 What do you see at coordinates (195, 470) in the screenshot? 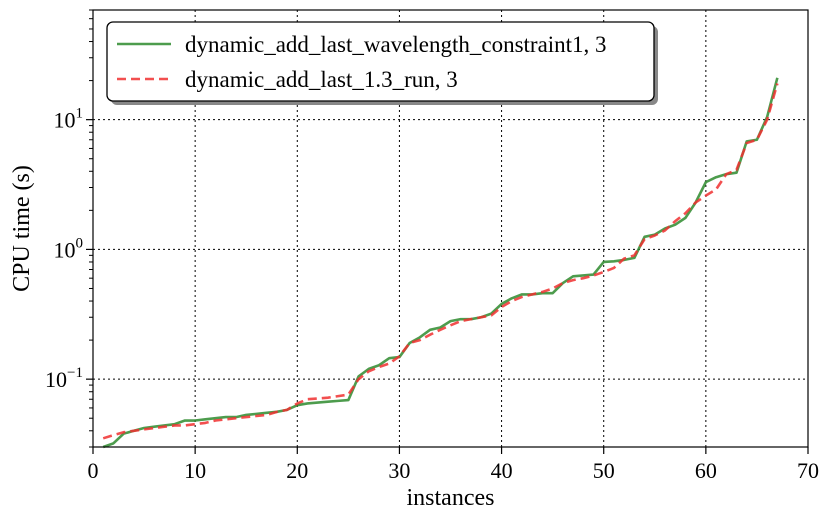
I see `x-tick-label: 10` at bounding box center [195, 470].